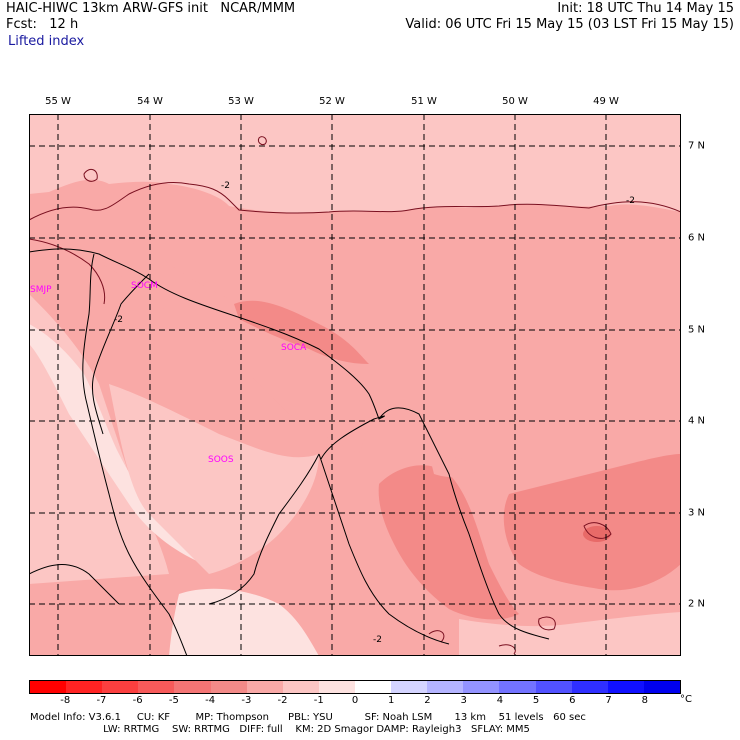 Image resolution: width=740 pixels, height=740 pixels. What do you see at coordinates (332, 101) in the screenshot?
I see `lon-label: 52 W` at bounding box center [332, 101].